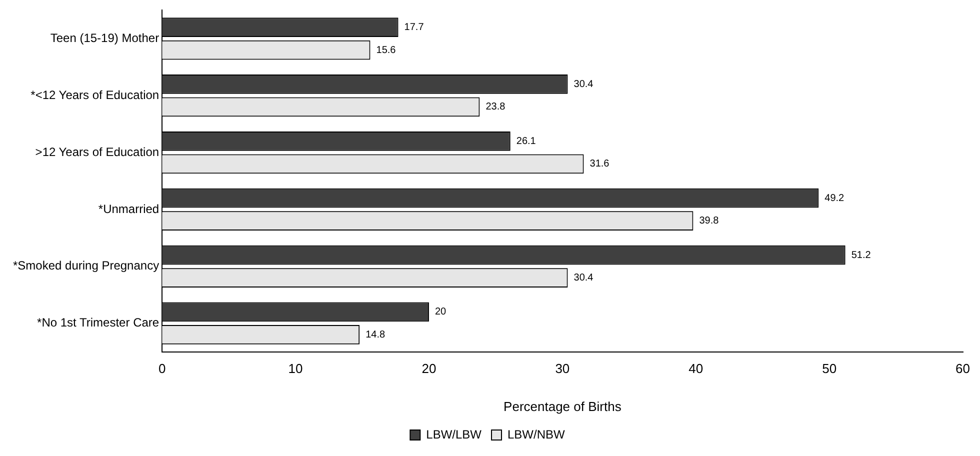 This screenshot has height=456, width=980. Describe the element at coordinates (537, 434) in the screenshot. I see `legend-label: LBW/NBW` at that location.